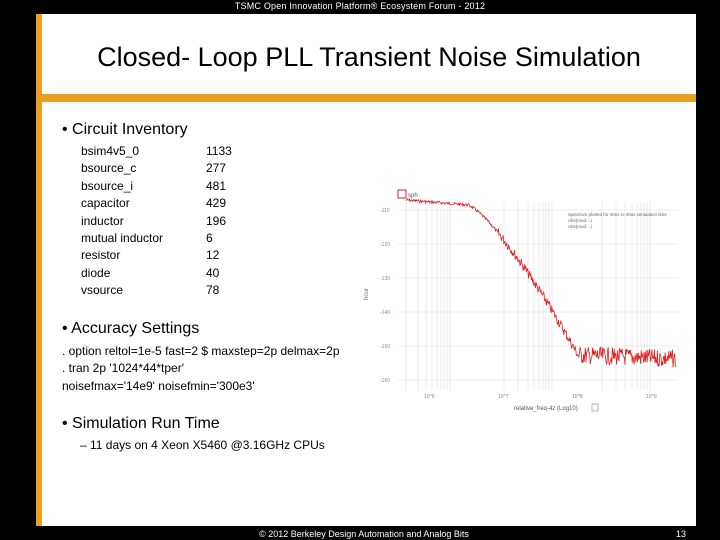 The height and width of the screenshot is (540, 720). I want to click on inventory-name: capacitor, so click(105, 203).